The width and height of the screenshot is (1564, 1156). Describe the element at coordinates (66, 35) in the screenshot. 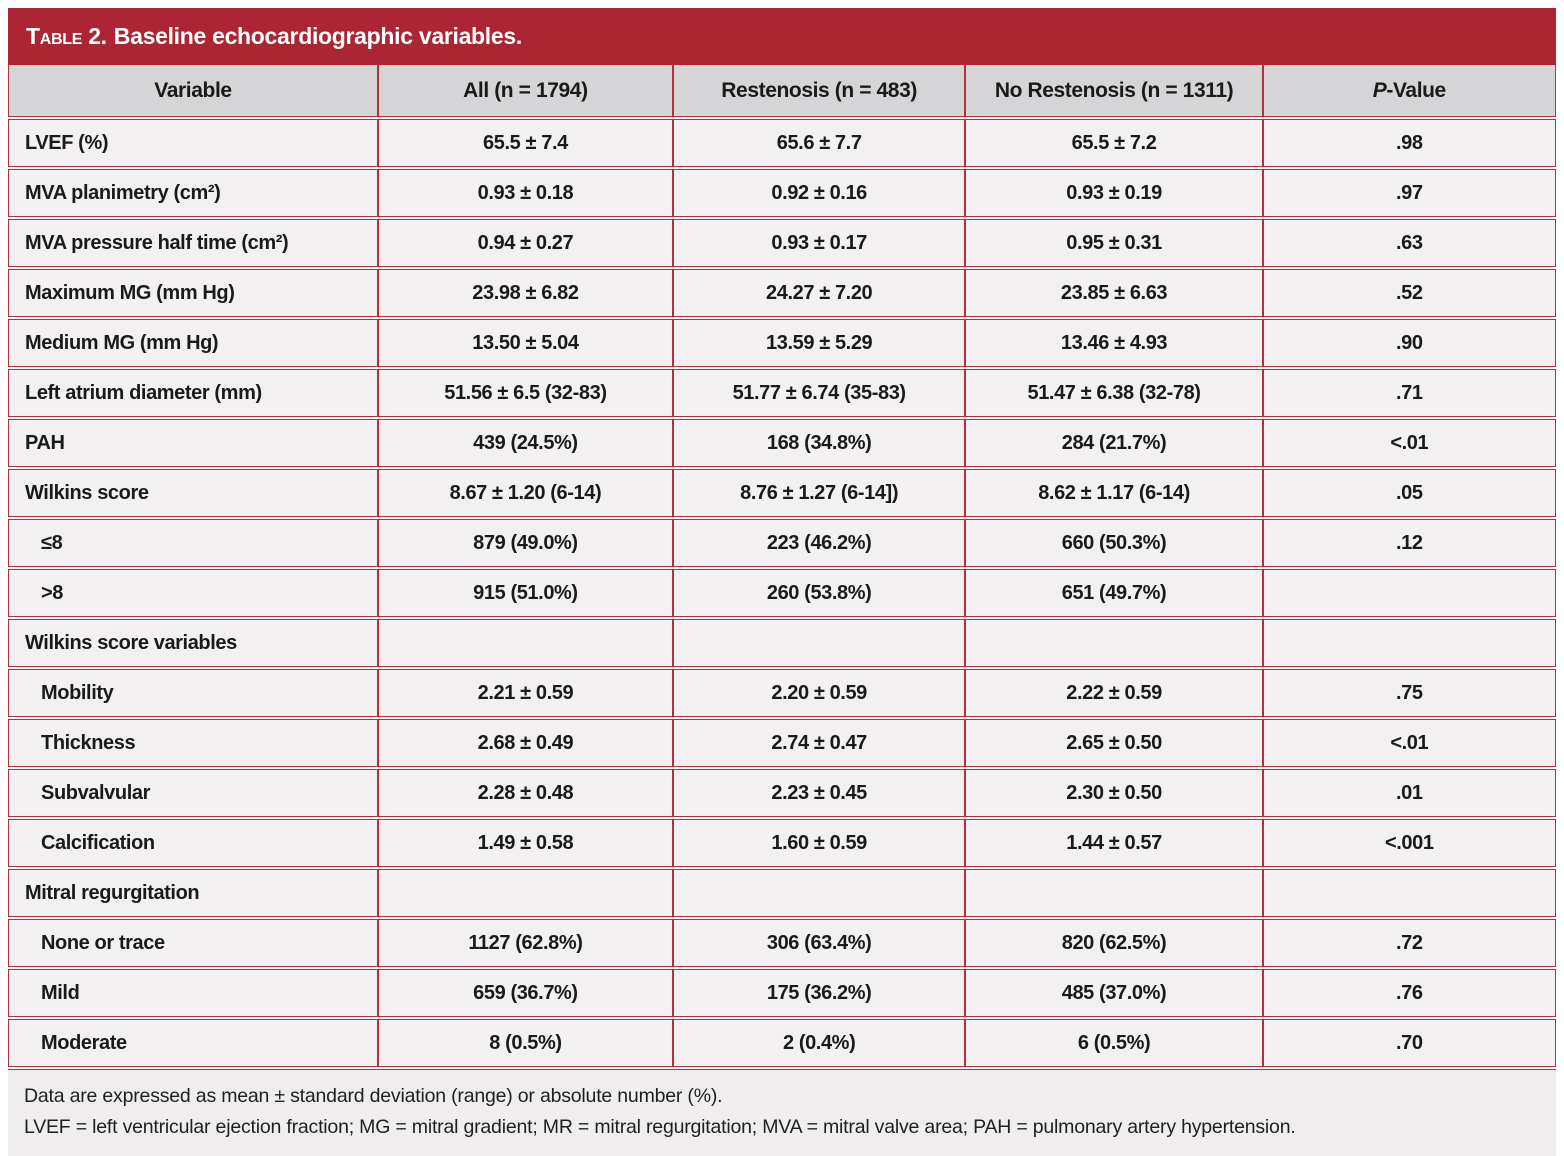

I see `table-number-label: Table 2.` at that location.